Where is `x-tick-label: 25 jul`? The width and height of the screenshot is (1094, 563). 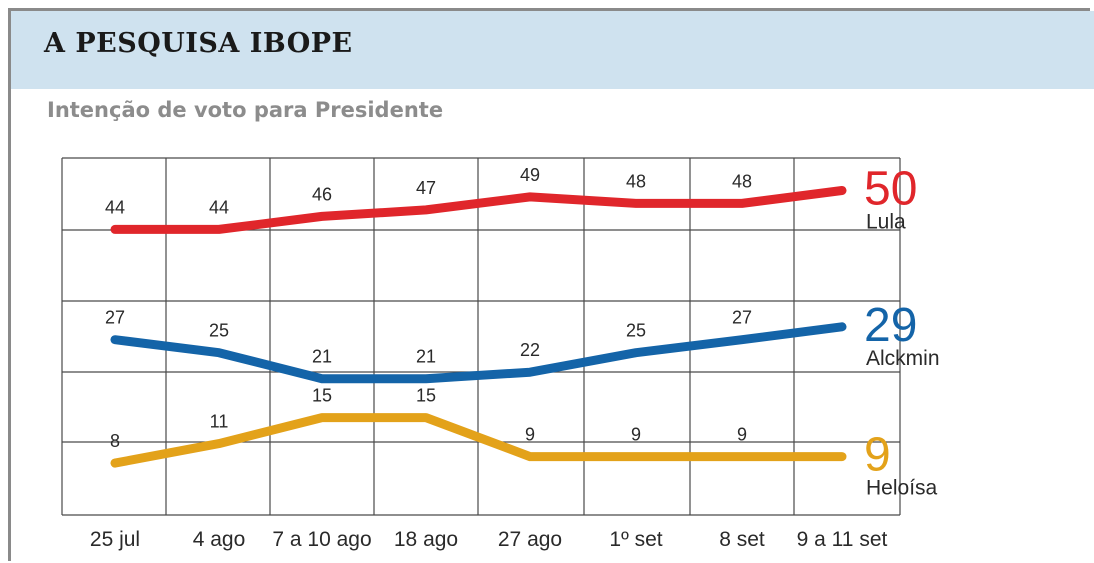
x-tick-label: 25 jul is located at coordinates (115, 539).